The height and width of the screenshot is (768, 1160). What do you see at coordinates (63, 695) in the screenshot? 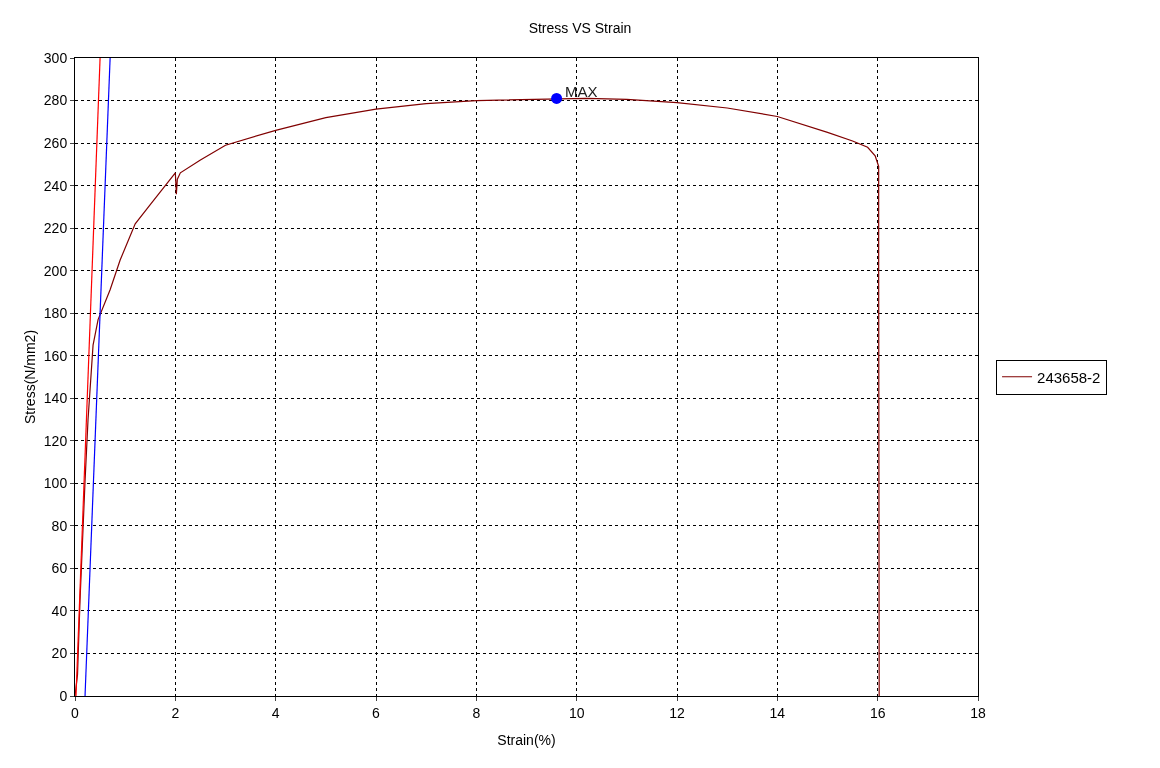
I see `y-tick-label: 0` at bounding box center [63, 695].